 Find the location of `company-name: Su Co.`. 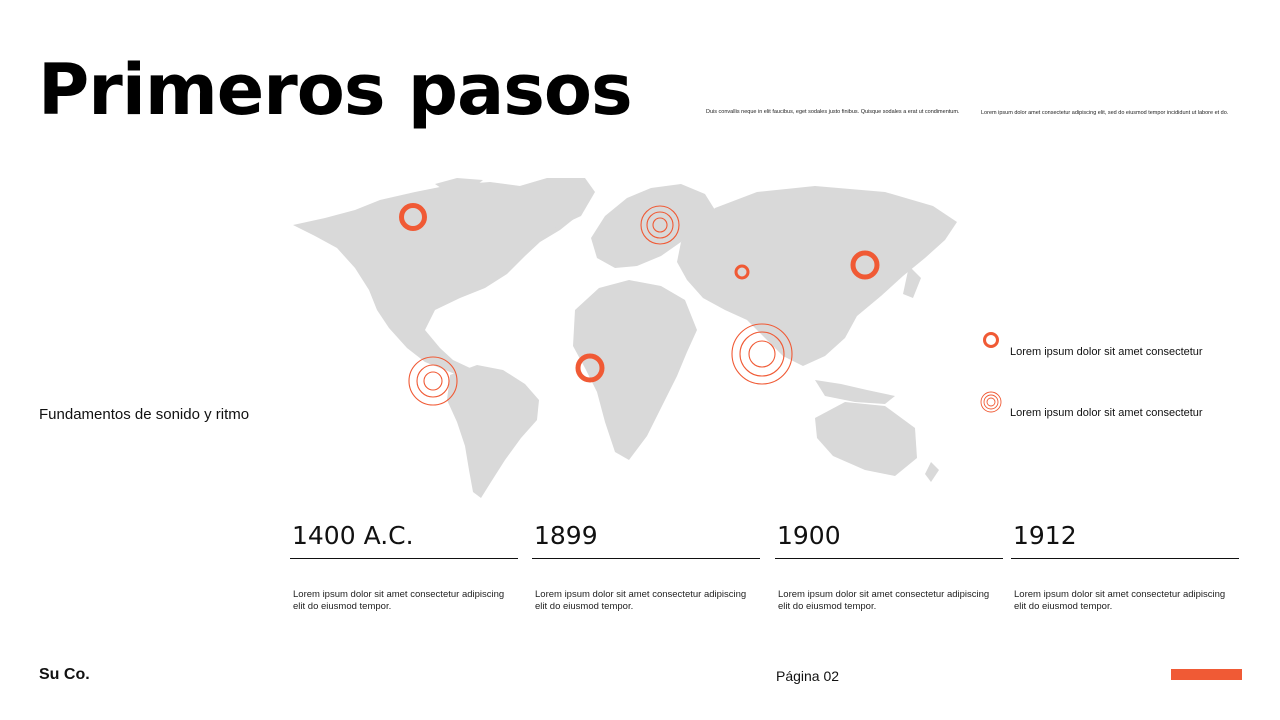

company-name: Su Co. is located at coordinates (64, 674).